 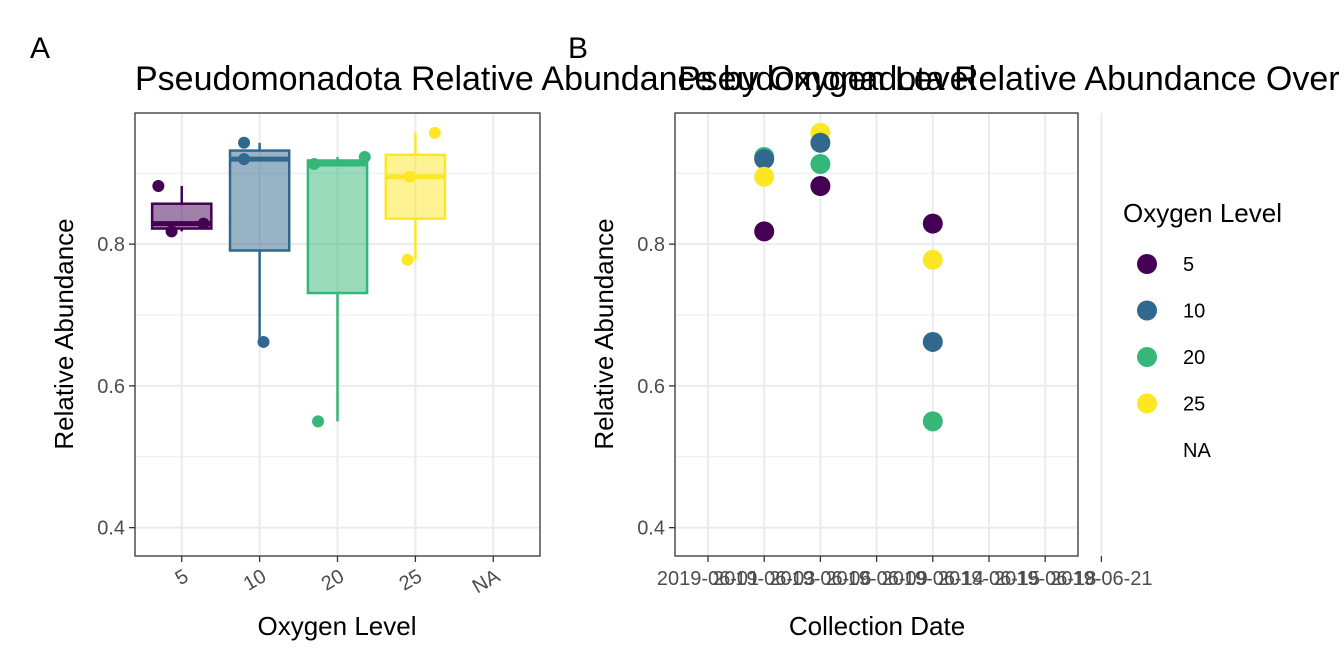 I want to click on panel-b-x-tick-label: 2019-06-09, so click(x=876, y=579).